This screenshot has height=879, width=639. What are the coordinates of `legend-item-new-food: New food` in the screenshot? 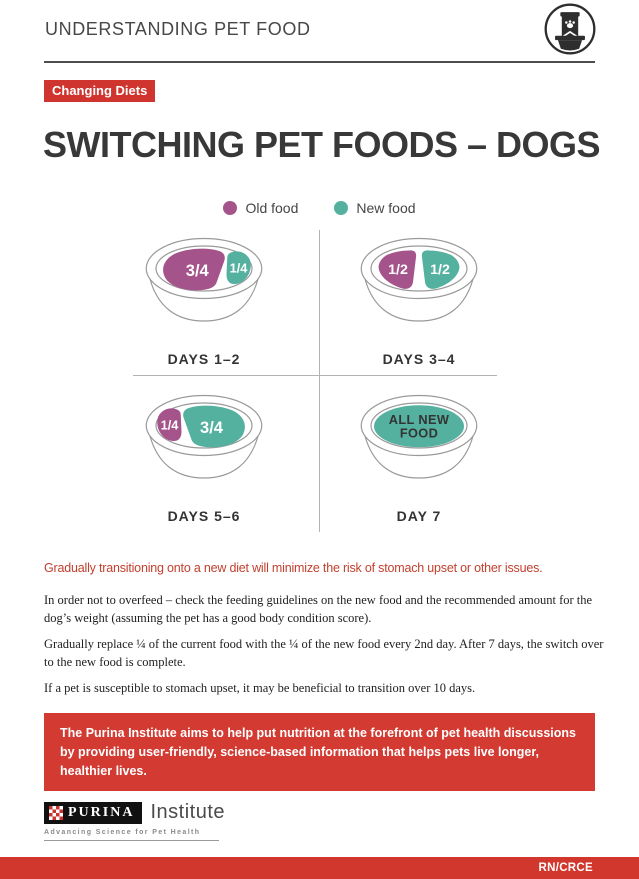 It's located at (375, 208).